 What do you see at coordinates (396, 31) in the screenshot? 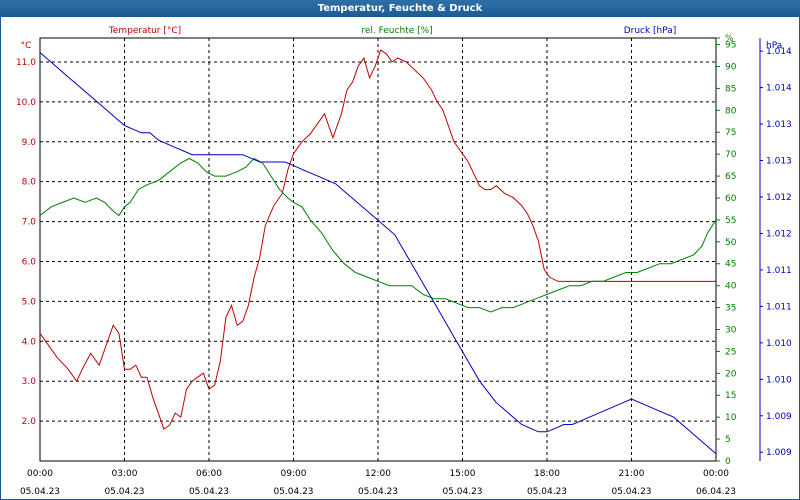
I see `legend-label: rel. Feuchte [%]` at bounding box center [396, 31].